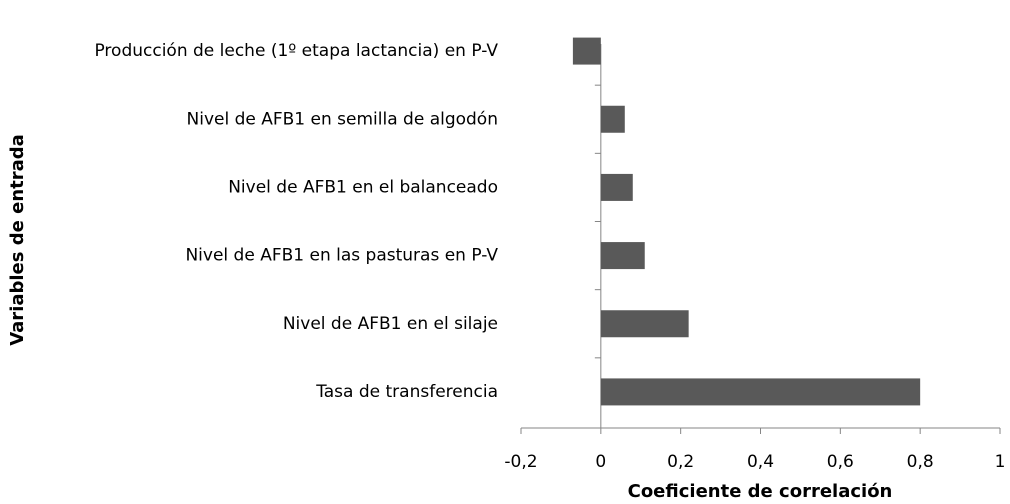  I want to click on x-tick-label: 0,2, so click(680, 462).